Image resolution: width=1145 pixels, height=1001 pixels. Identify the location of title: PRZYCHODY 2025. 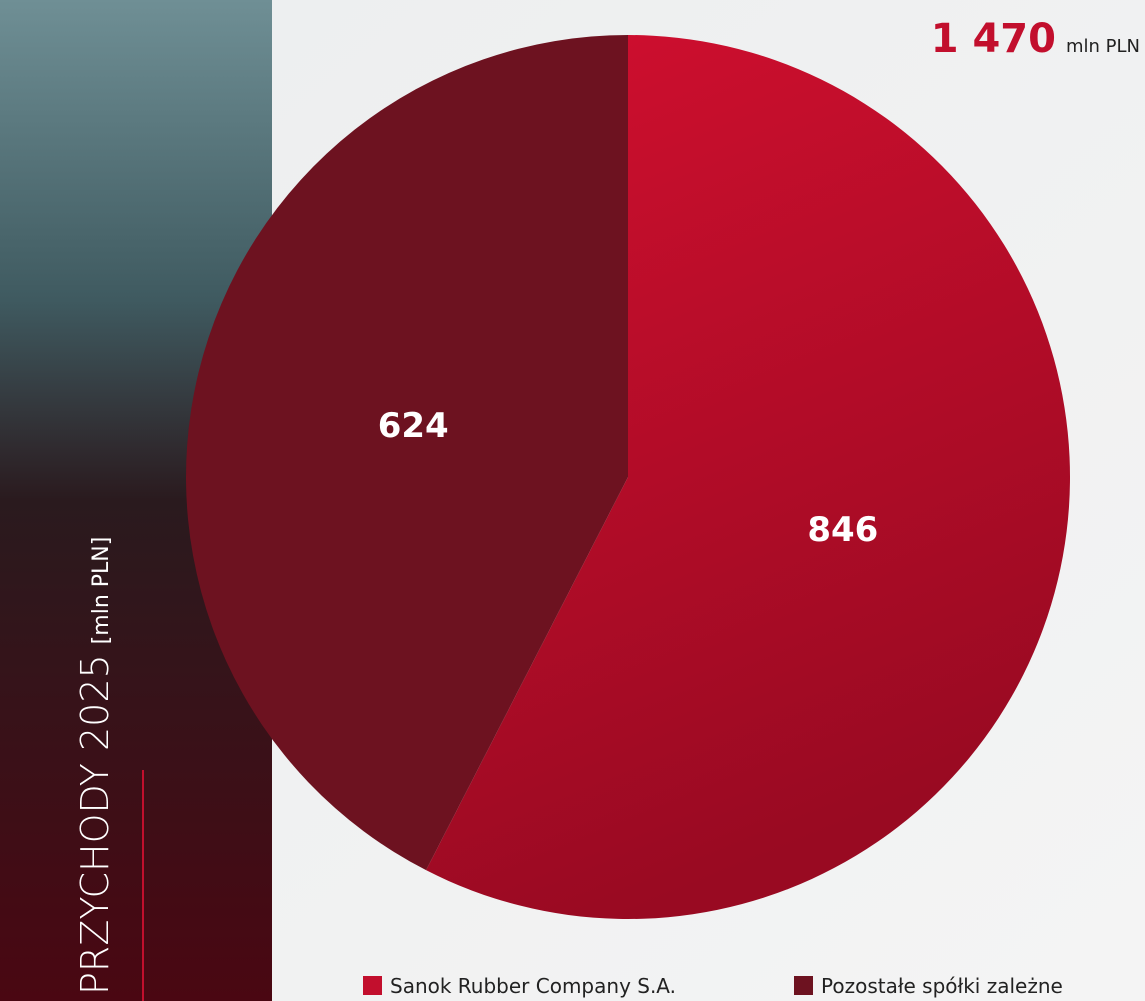
(95, 824).